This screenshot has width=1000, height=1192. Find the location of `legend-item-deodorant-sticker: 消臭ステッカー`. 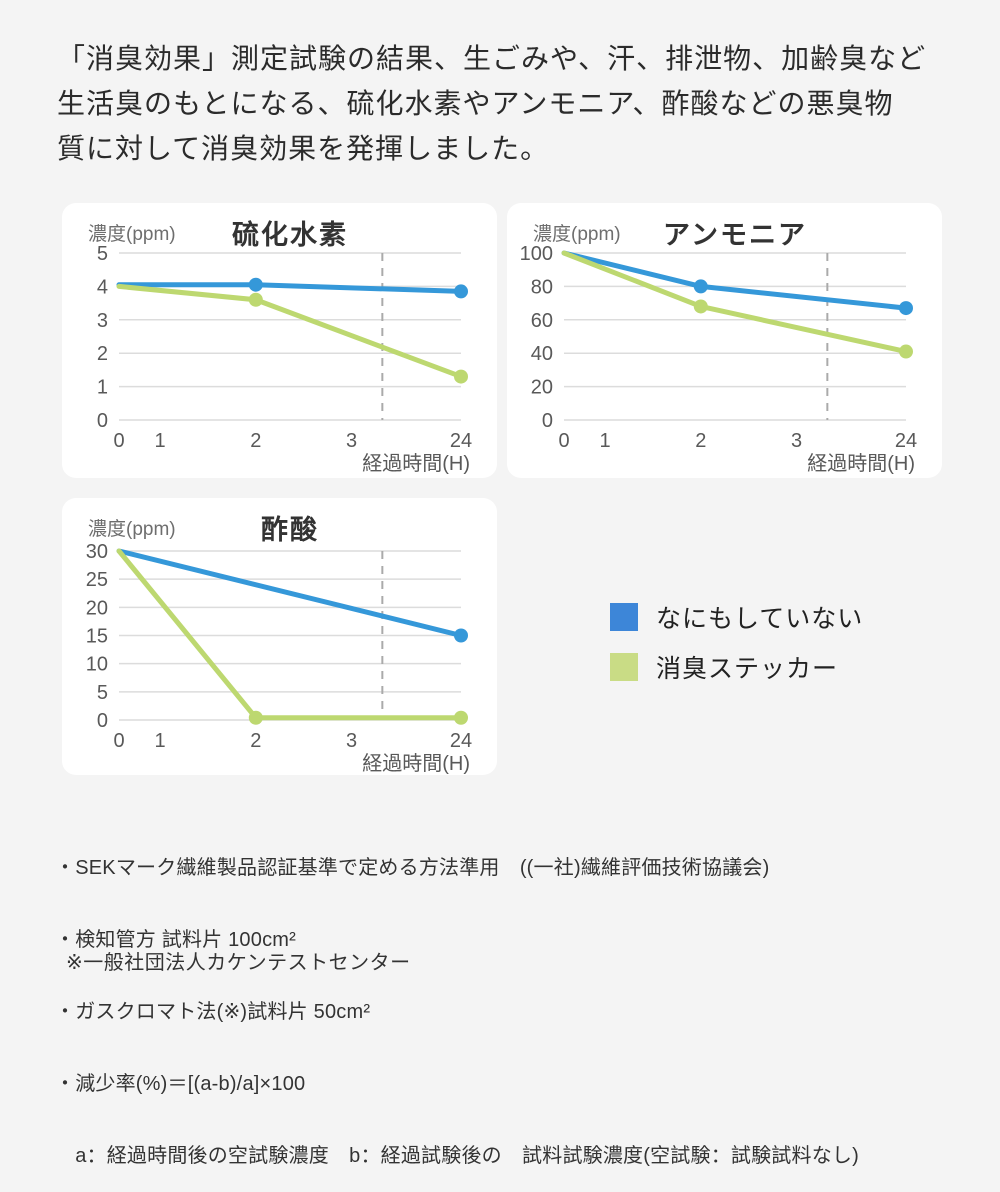

legend-item-deodorant-sticker: 消臭ステッカー is located at coordinates (736, 668).